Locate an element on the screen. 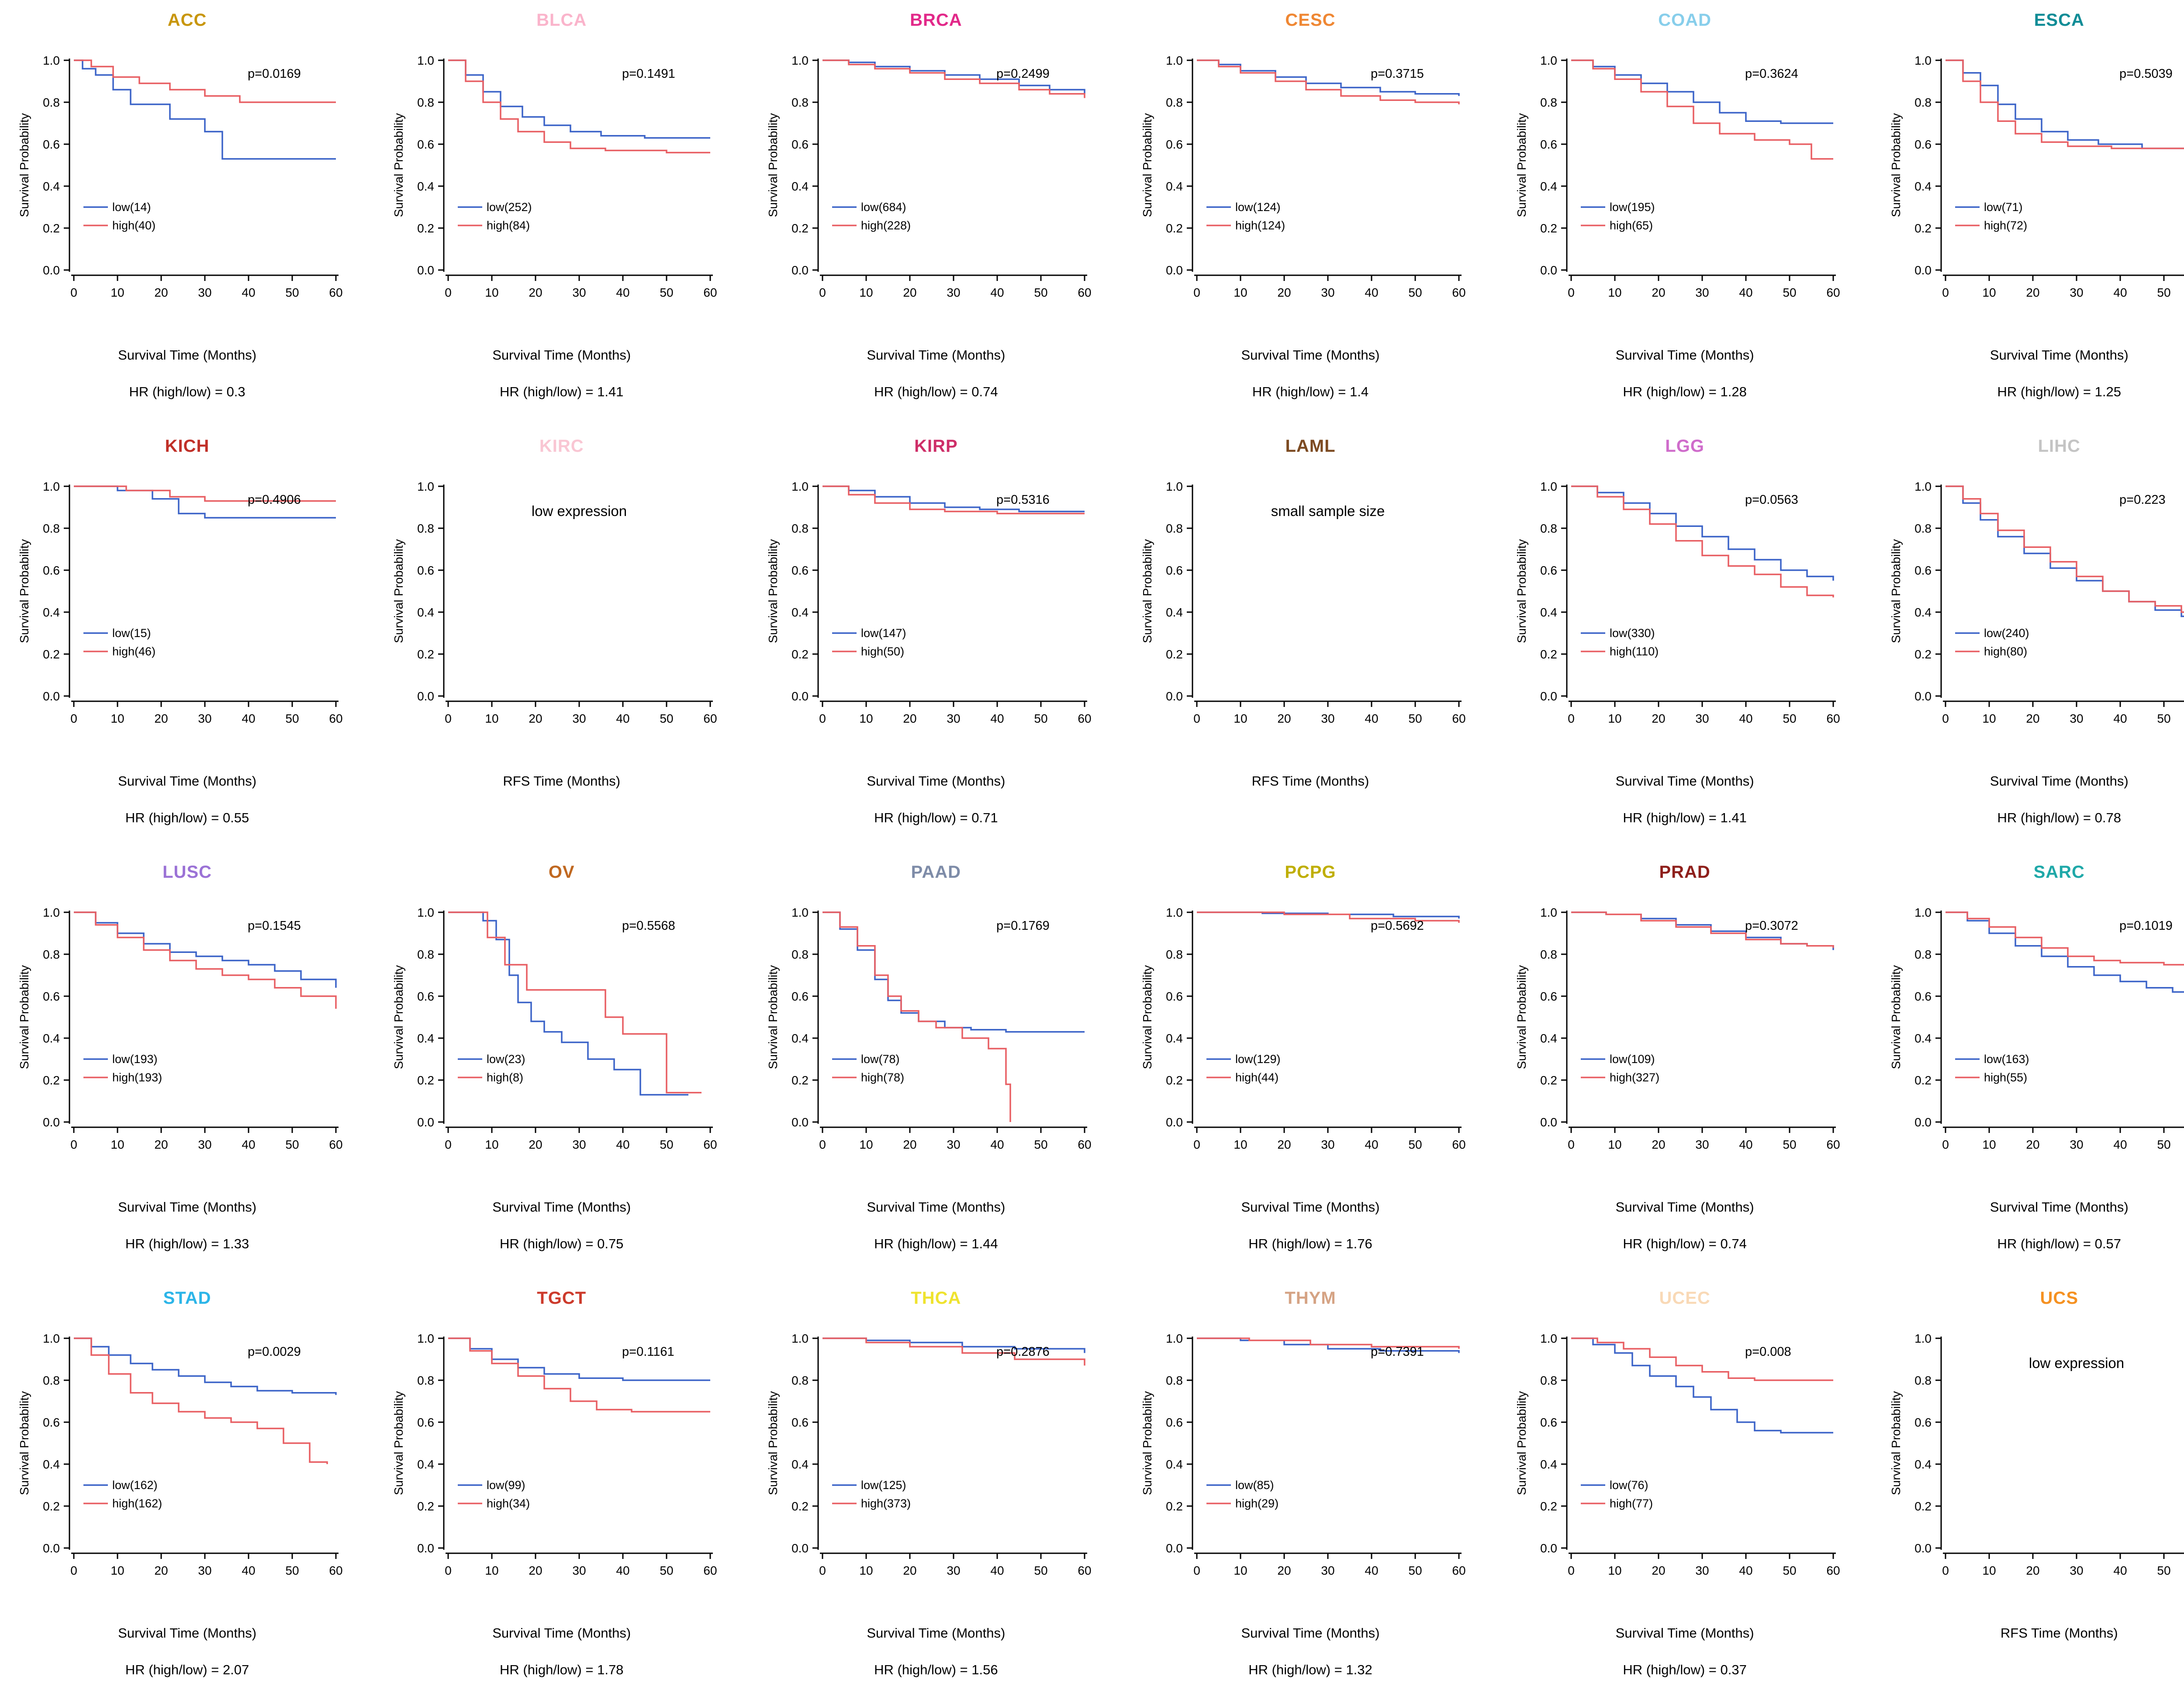 Image resolution: width=2184 pixels, height=1704 pixels. km-curve-low is located at coordinates (953, 499).